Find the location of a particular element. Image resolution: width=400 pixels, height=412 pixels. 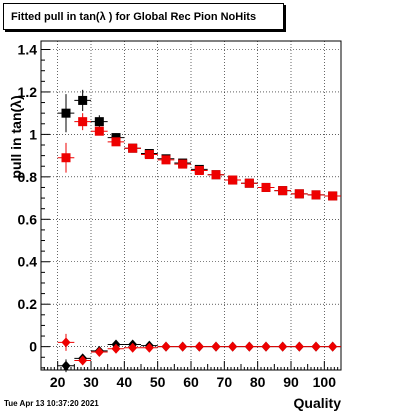

y-tick-label: 1 is located at coordinates (33, 134).